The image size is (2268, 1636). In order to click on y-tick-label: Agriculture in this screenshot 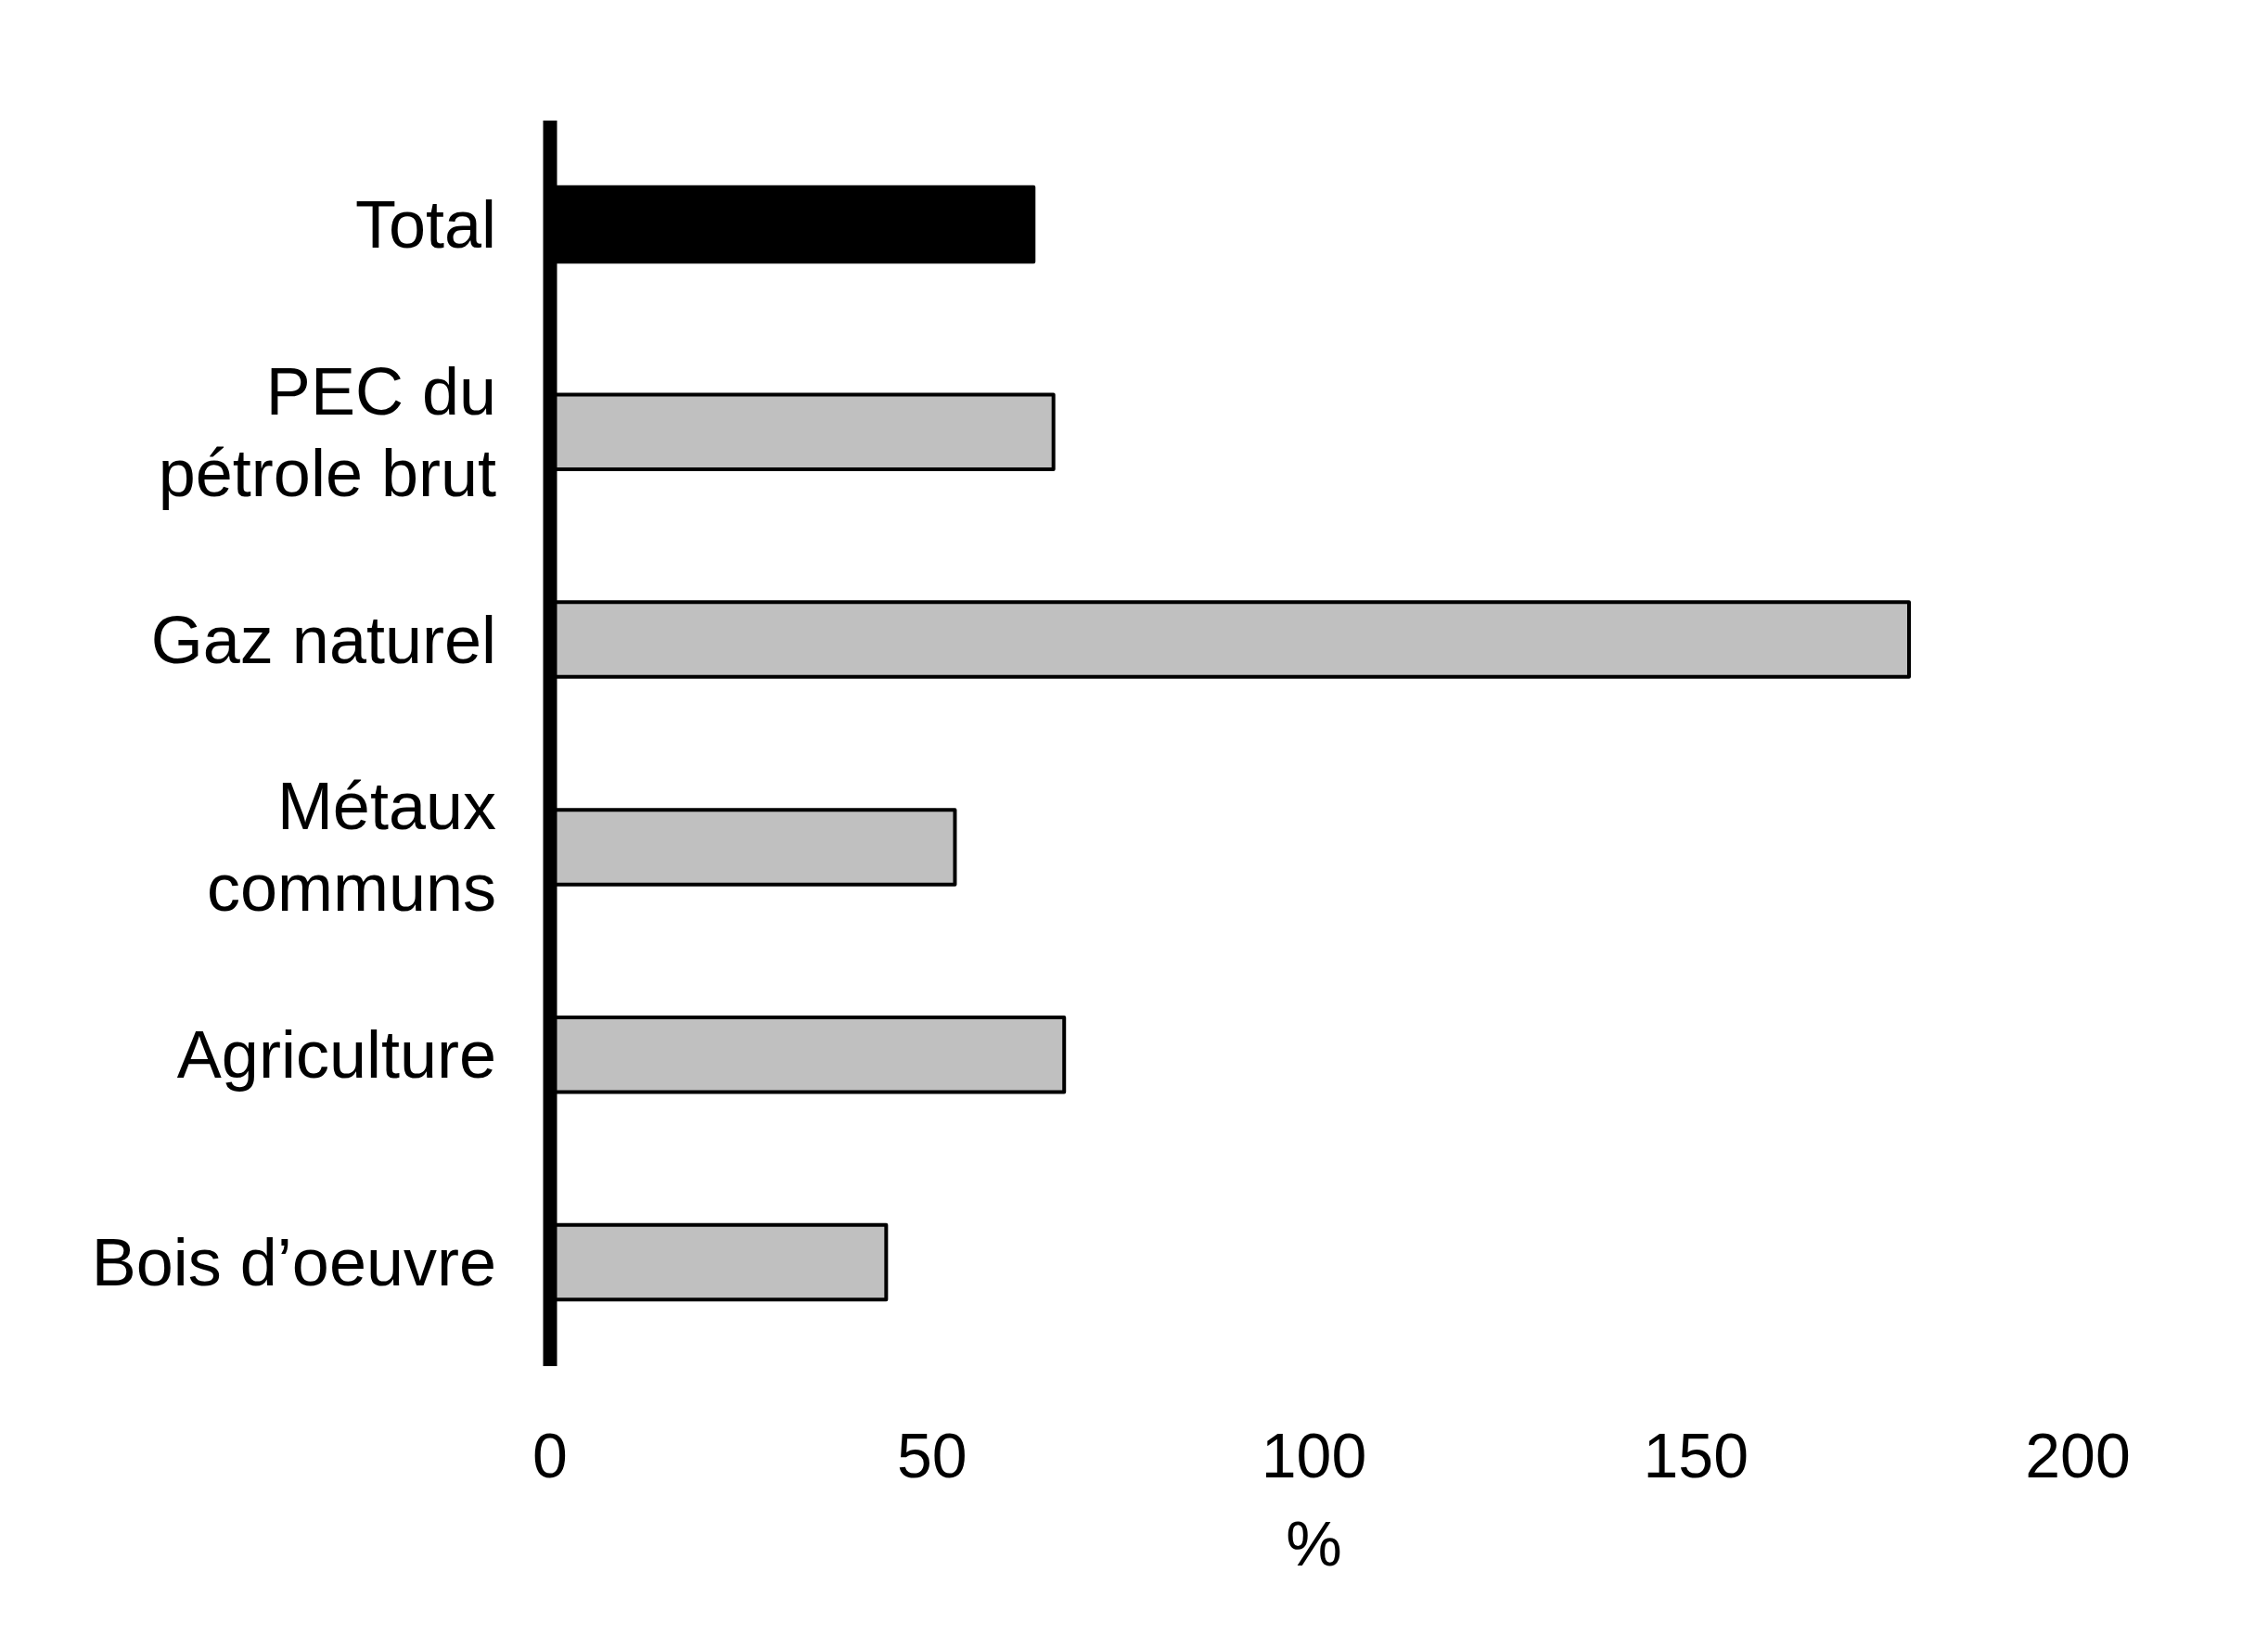, I will do `click(336, 1055)`.